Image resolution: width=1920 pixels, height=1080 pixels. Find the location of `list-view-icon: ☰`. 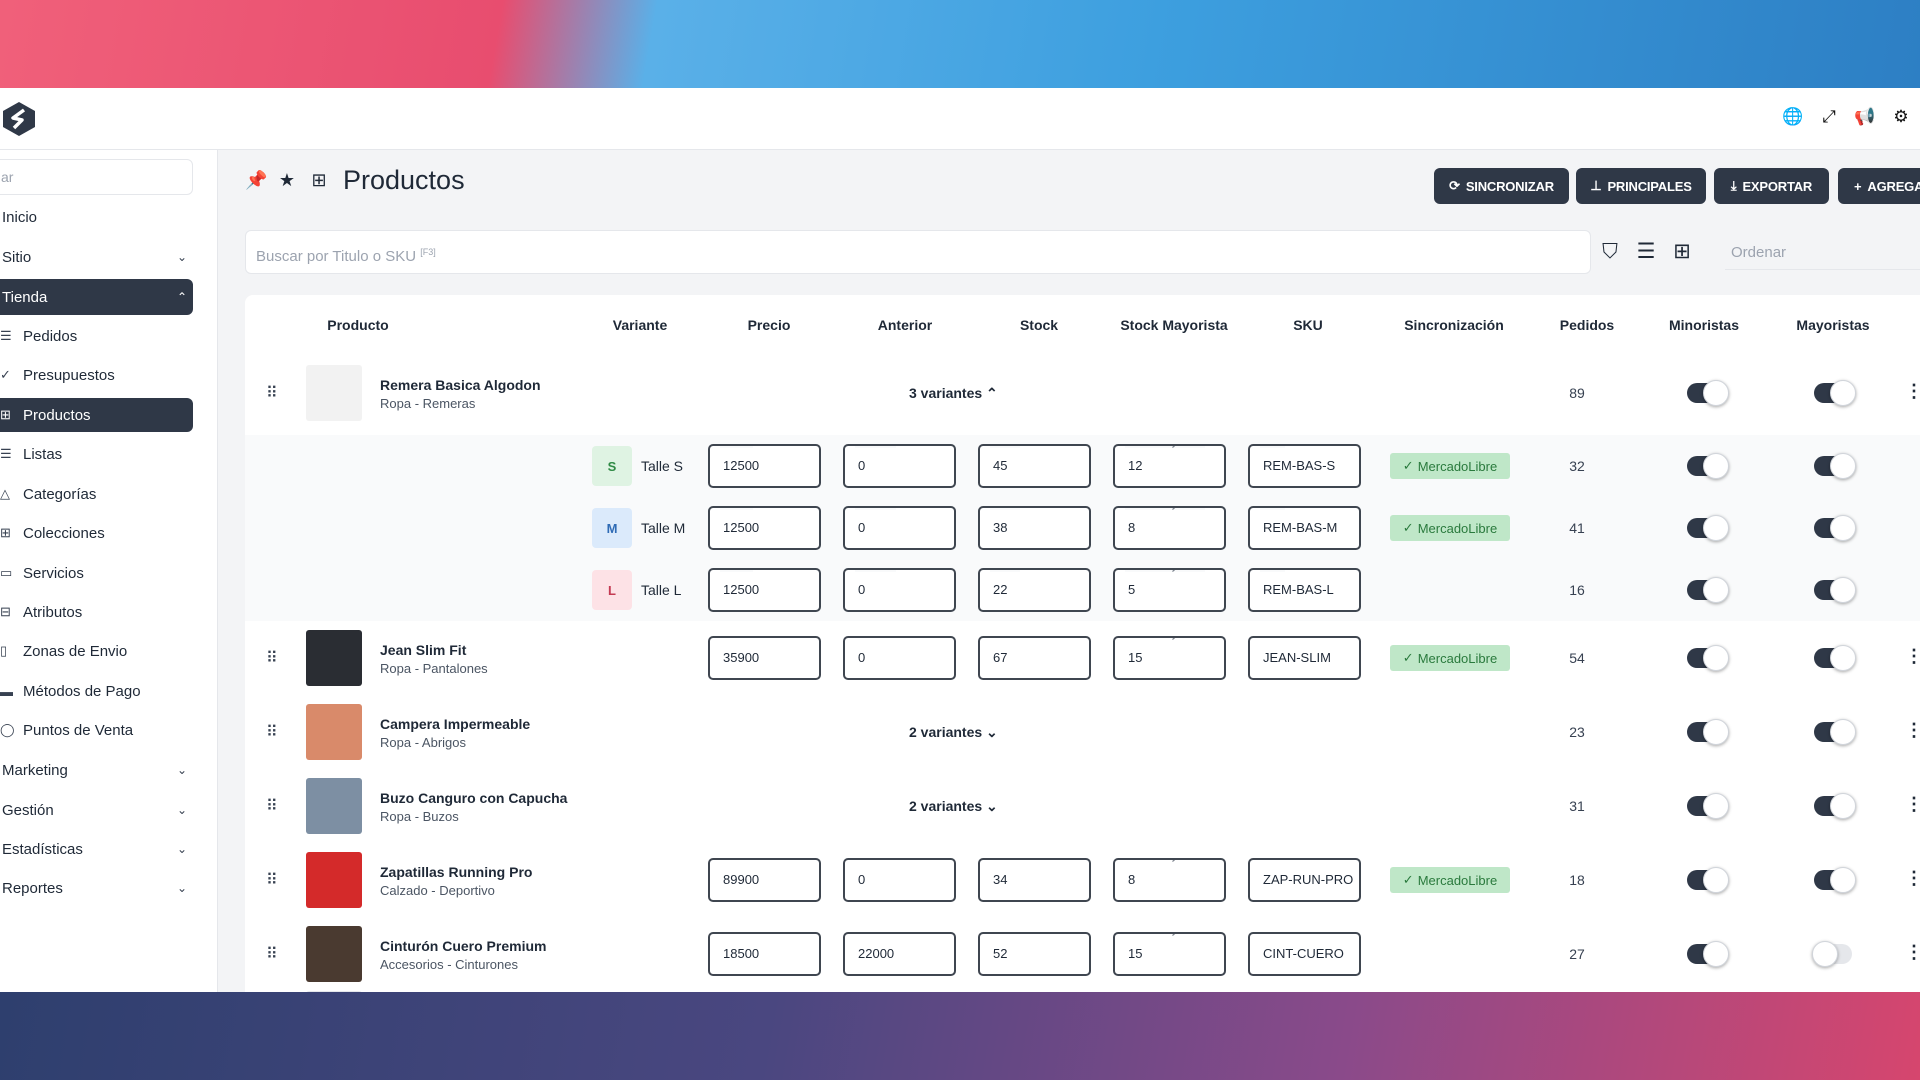

list-view-icon: ☰ is located at coordinates (1646, 251).